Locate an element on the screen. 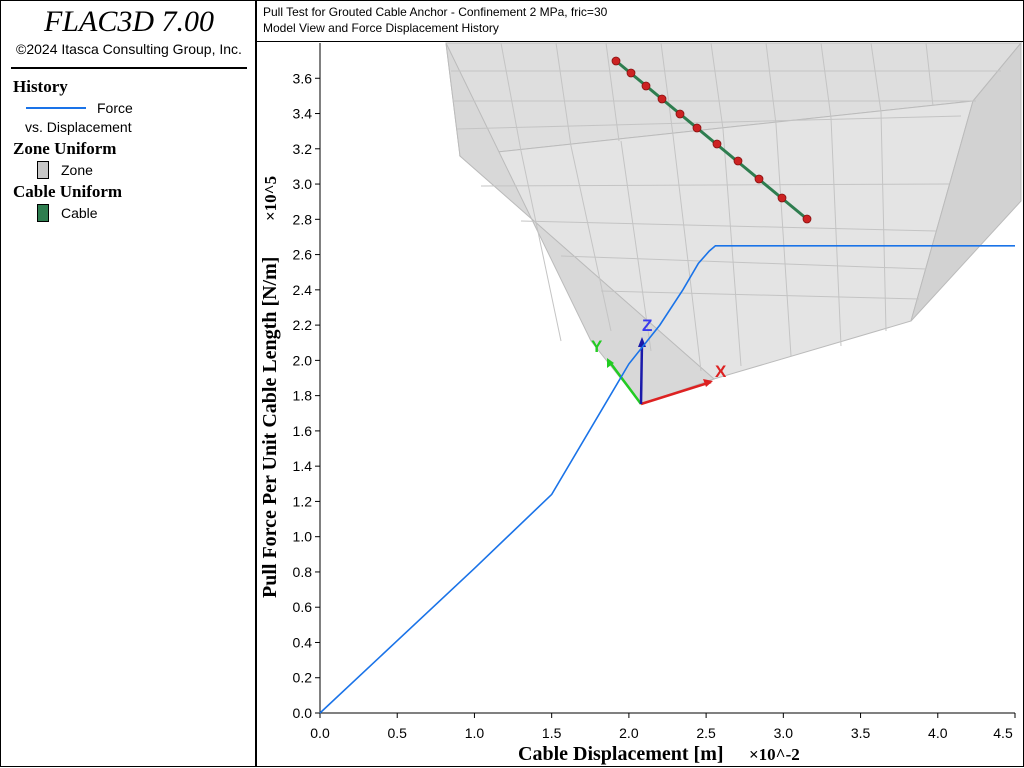 Image resolution: width=1024 pixels, height=768 pixels. cable-model is located at coordinates (711, 140).